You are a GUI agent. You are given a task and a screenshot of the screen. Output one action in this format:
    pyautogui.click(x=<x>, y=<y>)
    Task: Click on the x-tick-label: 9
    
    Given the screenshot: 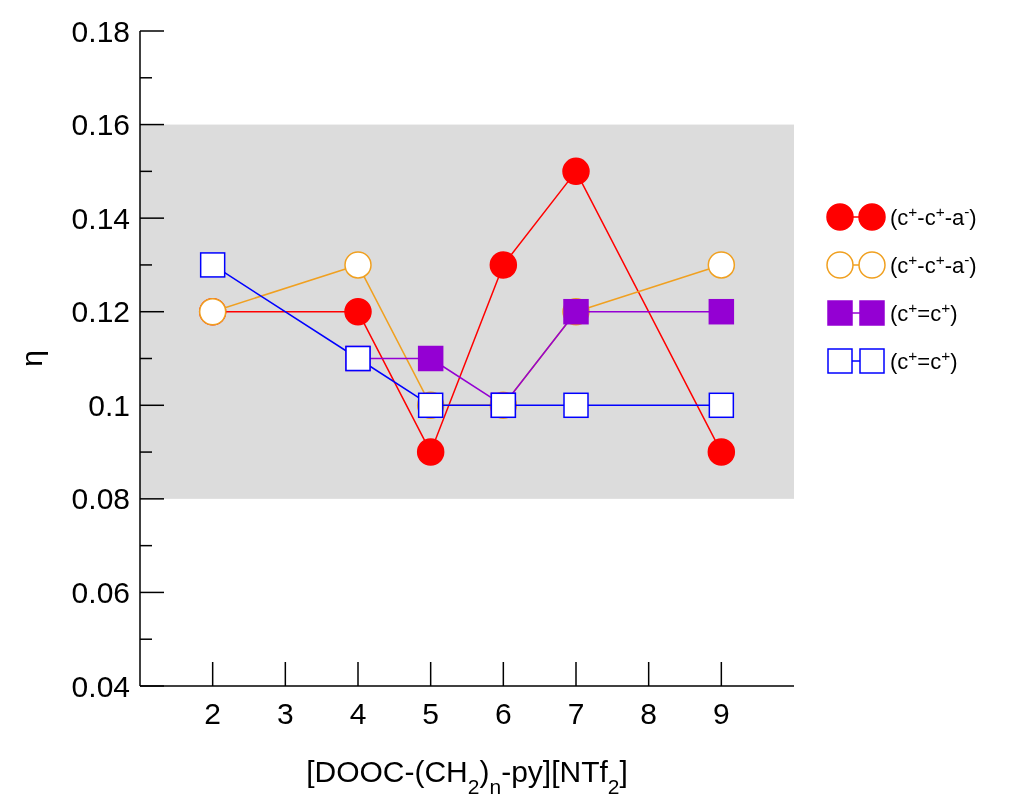 What is the action you would take?
    pyautogui.click(x=721, y=713)
    